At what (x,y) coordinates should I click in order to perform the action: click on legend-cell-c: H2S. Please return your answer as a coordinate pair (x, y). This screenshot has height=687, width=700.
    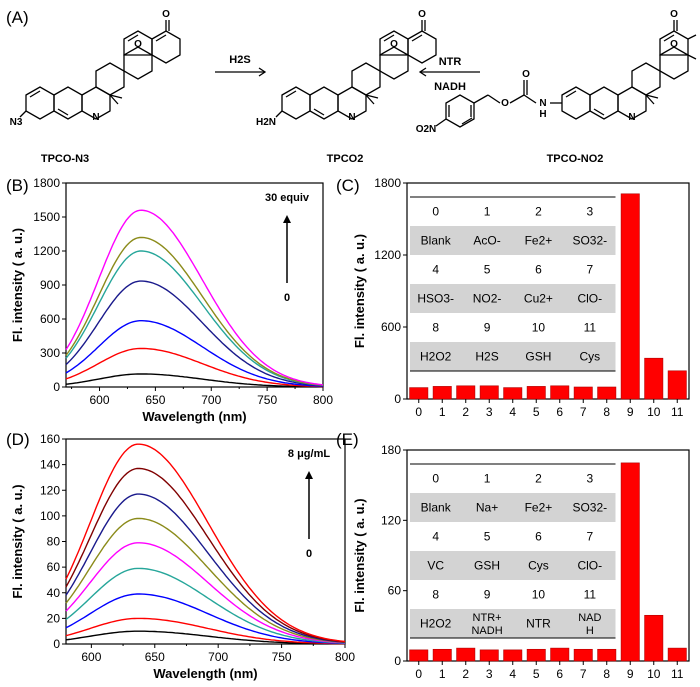
    Looking at the image, I should click on (486, 357).